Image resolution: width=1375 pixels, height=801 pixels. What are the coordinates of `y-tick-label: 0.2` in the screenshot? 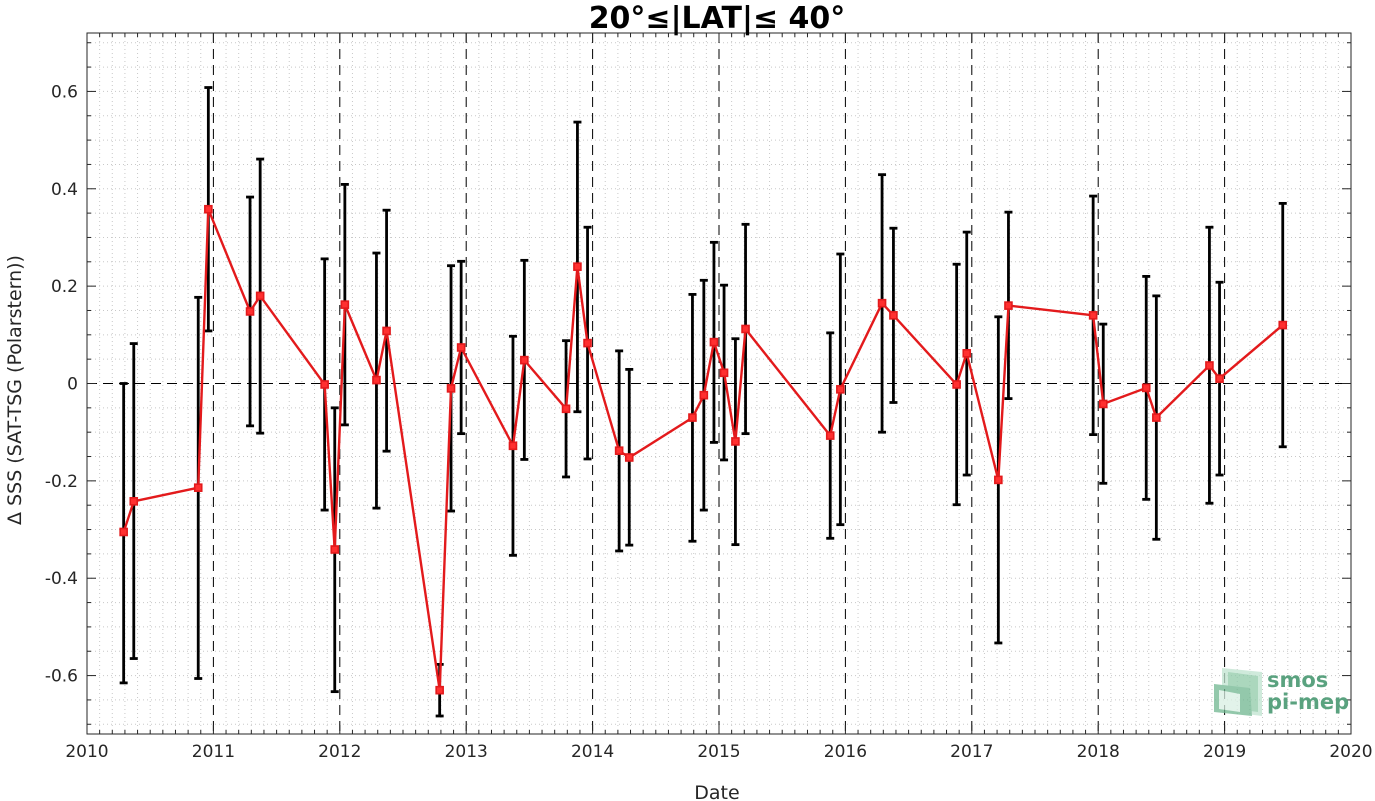 It's located at (64, 287).